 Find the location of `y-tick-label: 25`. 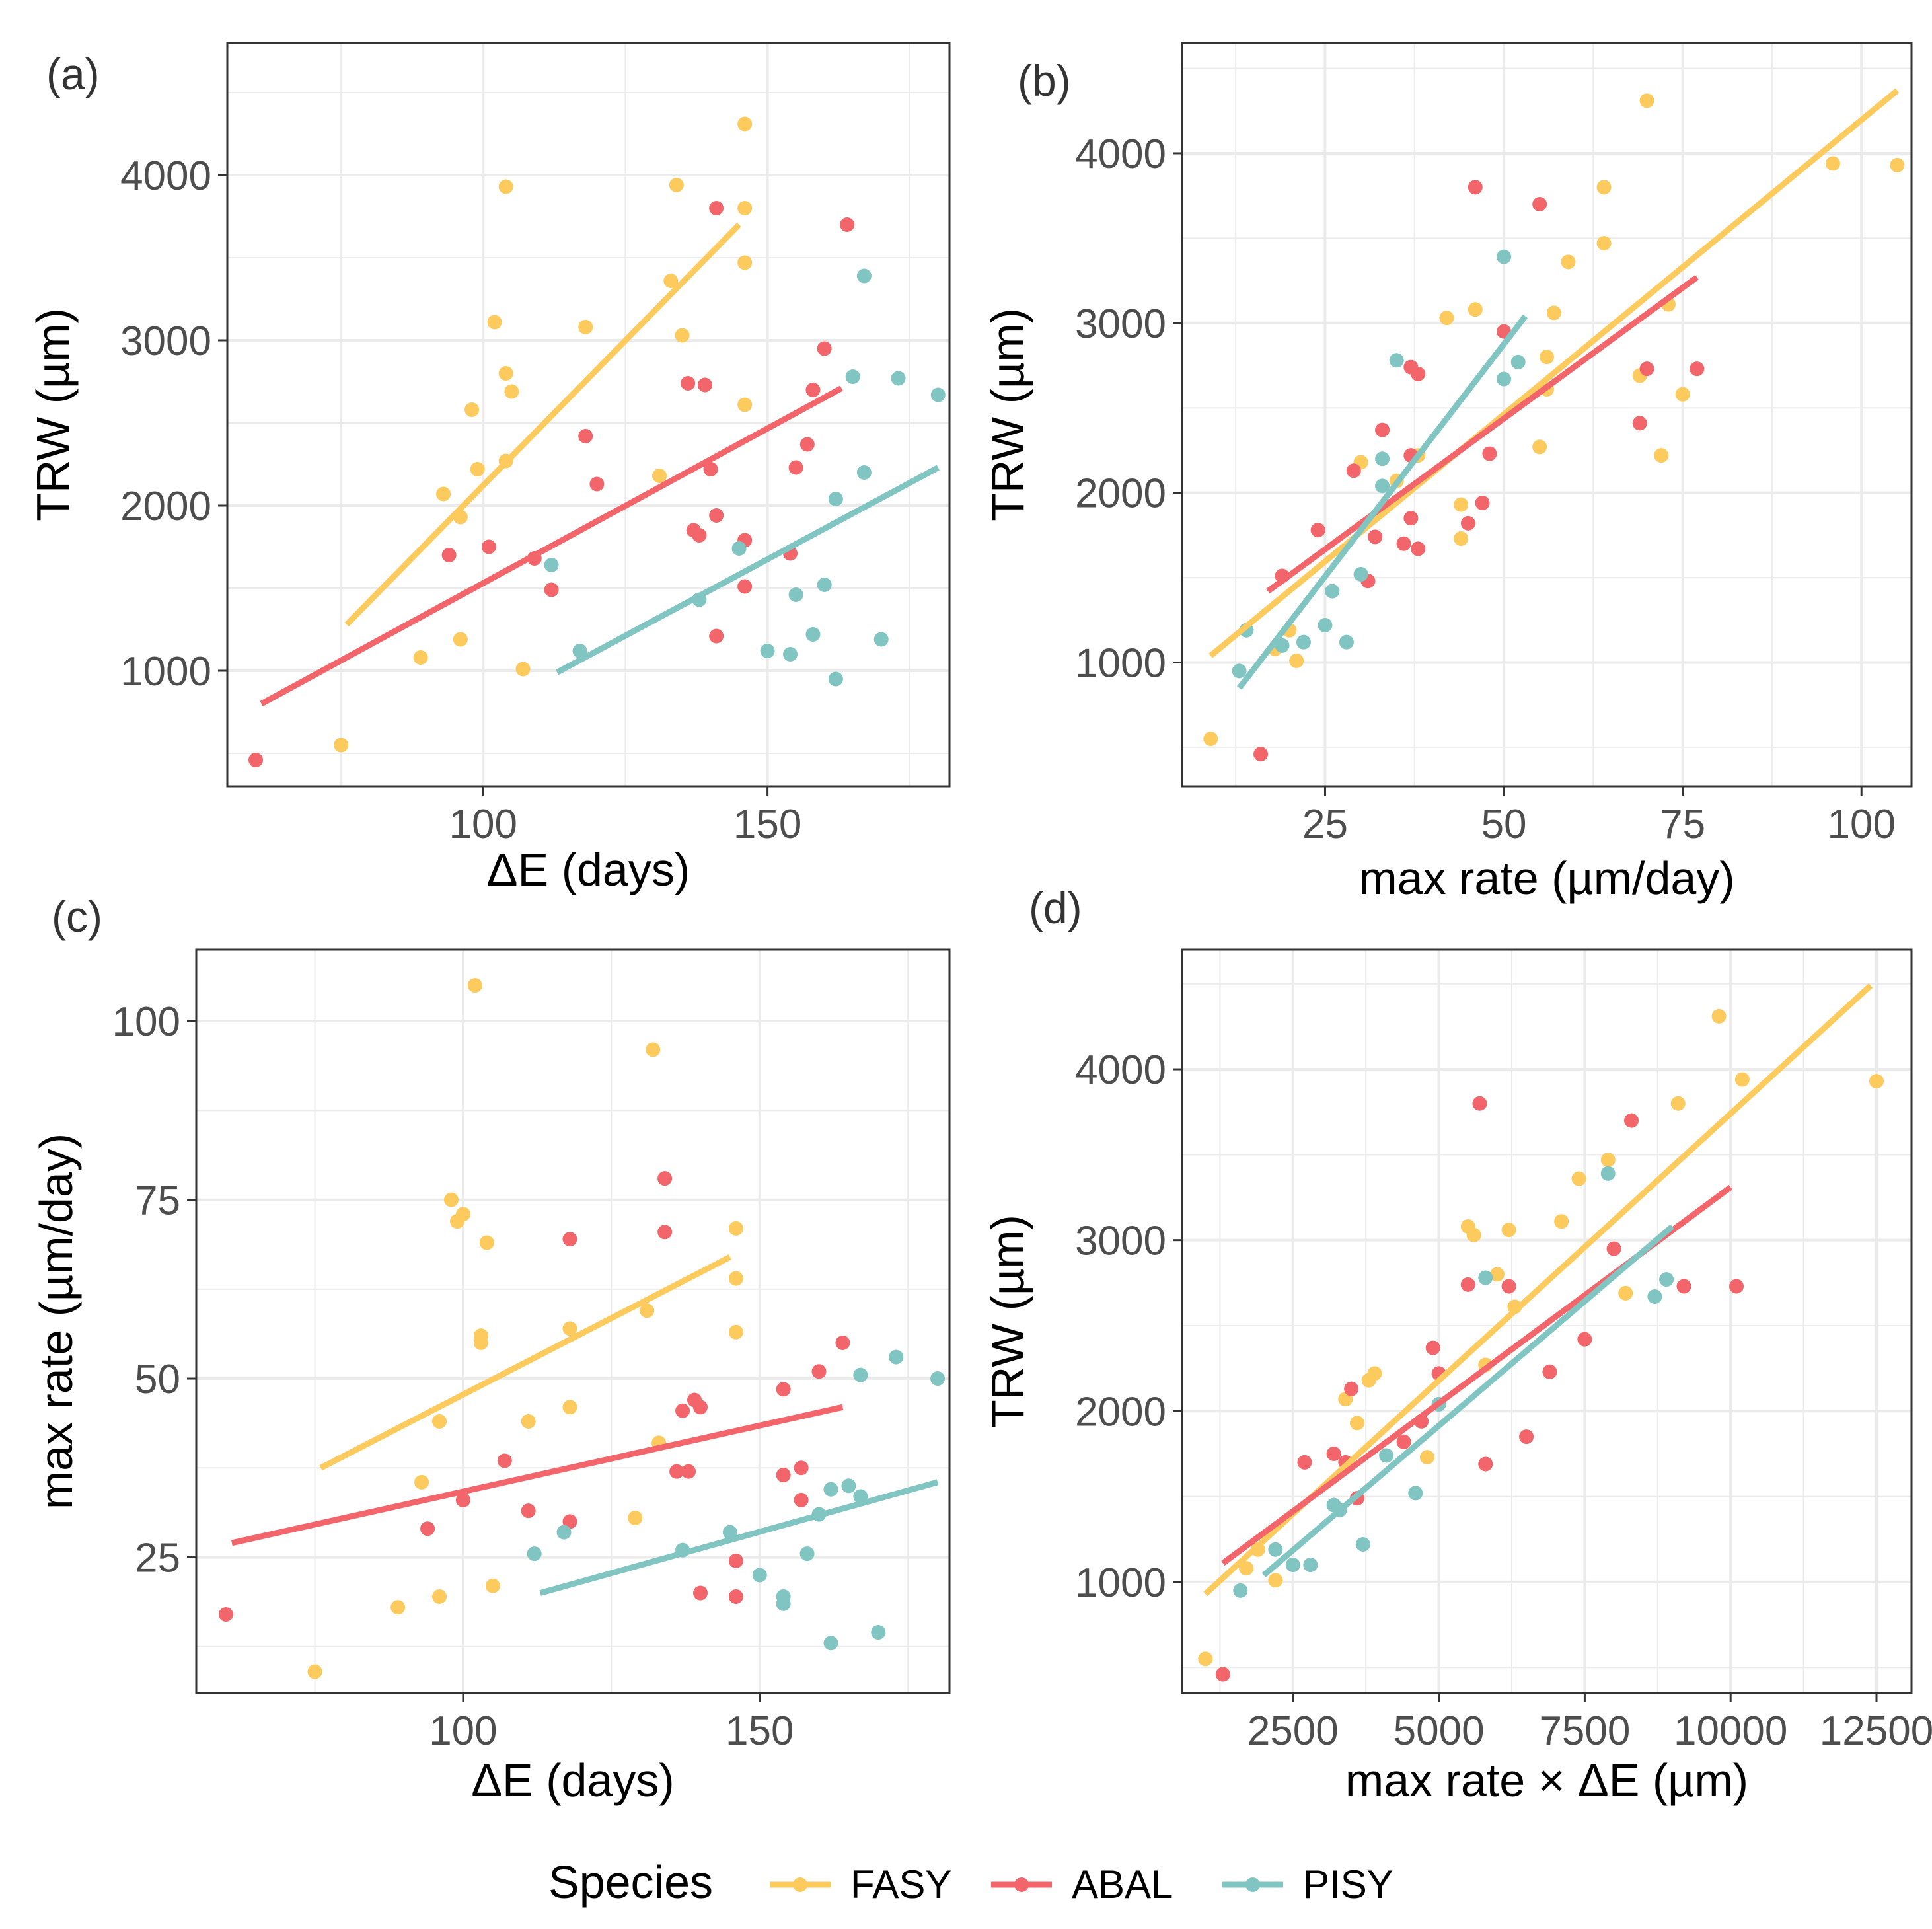

y-tick-label: 25 is located at coordinates (157, 1558).